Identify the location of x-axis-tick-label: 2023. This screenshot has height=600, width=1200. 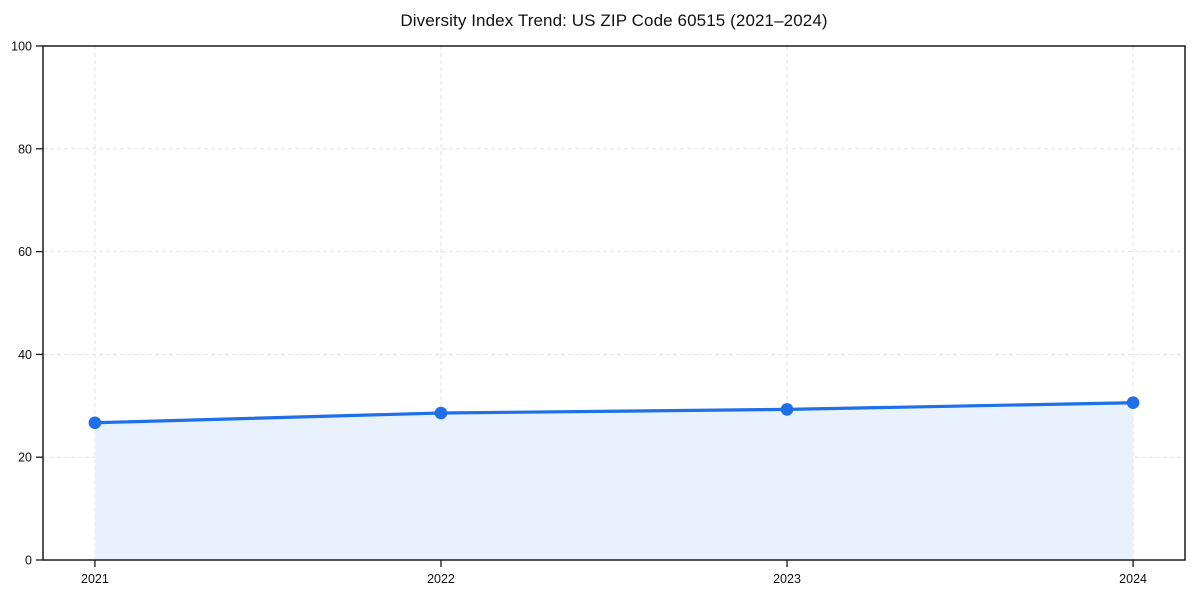
(787, 579).